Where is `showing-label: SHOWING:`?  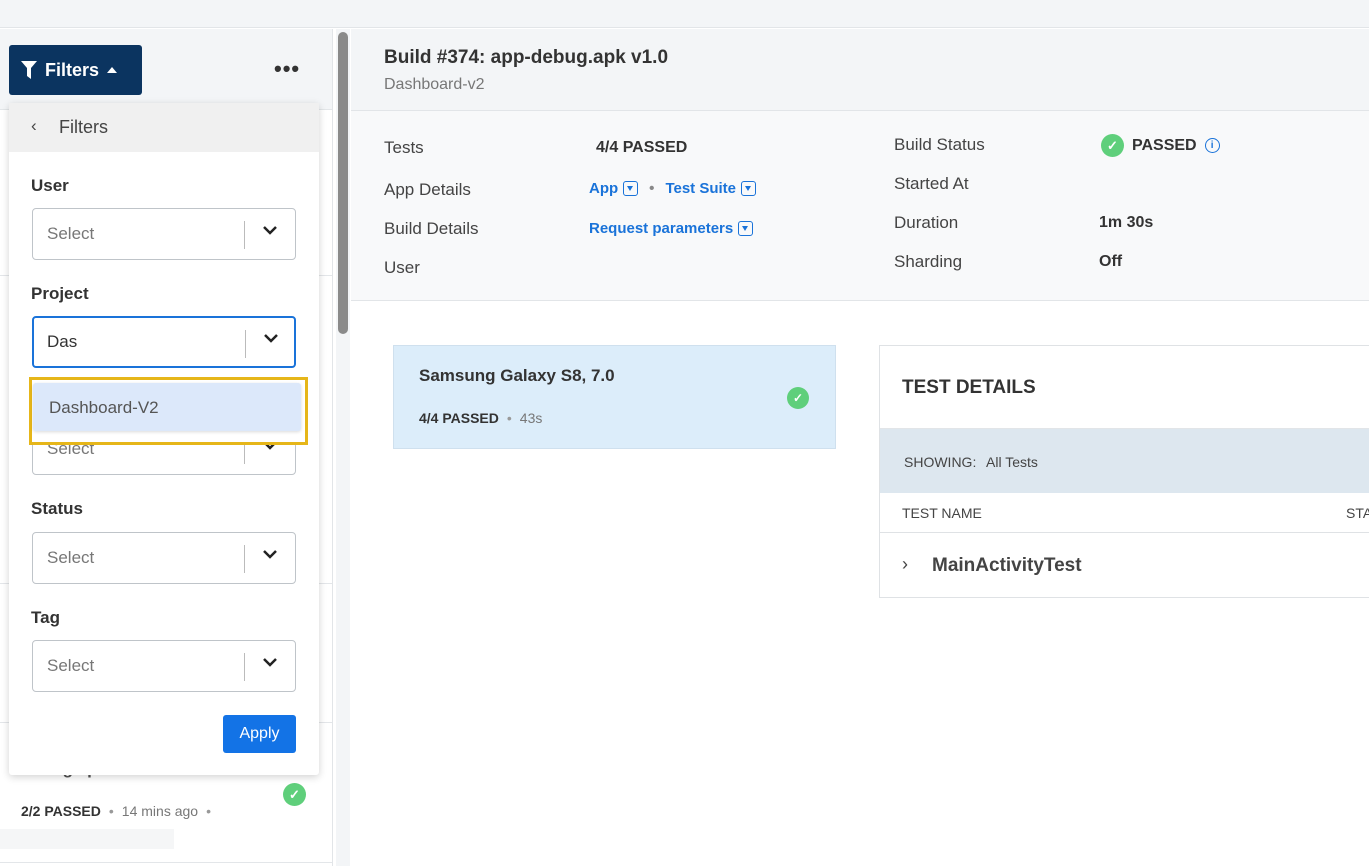 showing-label: SHOWING: is located at coordinates (940, 462).